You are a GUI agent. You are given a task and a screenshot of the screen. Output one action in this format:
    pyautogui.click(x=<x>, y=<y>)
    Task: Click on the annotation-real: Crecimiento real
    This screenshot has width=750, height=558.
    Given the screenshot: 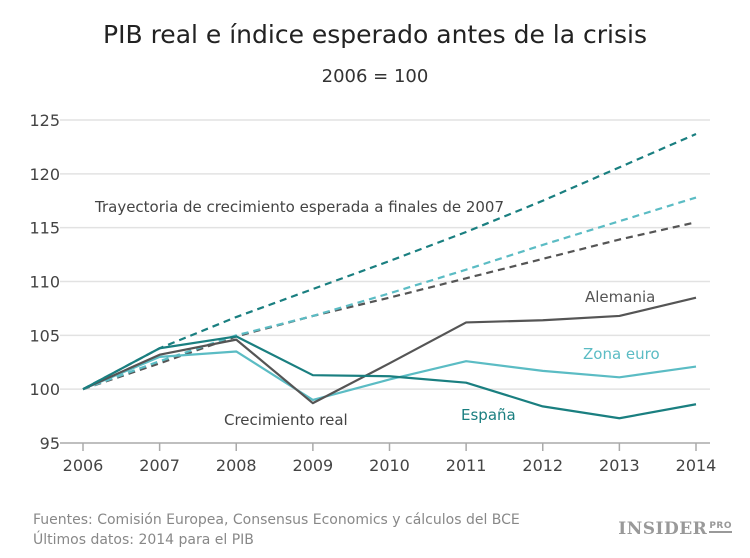 What is the action you would take?
    pyautogui.click(x=286, y=420)
    